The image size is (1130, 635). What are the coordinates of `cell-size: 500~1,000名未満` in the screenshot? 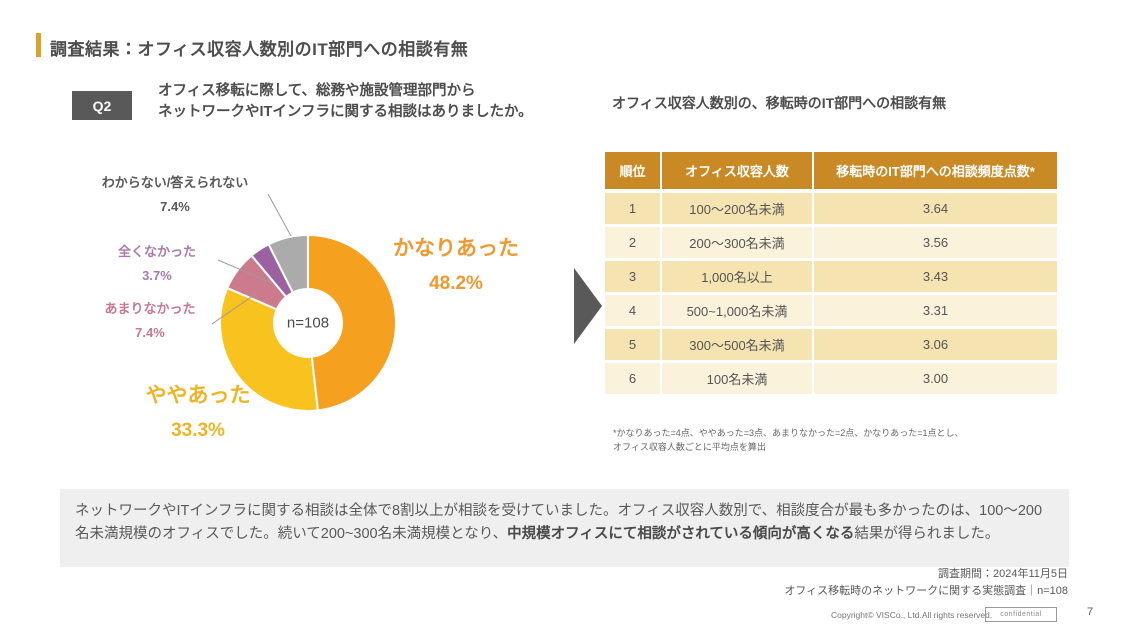 It's located at (738, 312).